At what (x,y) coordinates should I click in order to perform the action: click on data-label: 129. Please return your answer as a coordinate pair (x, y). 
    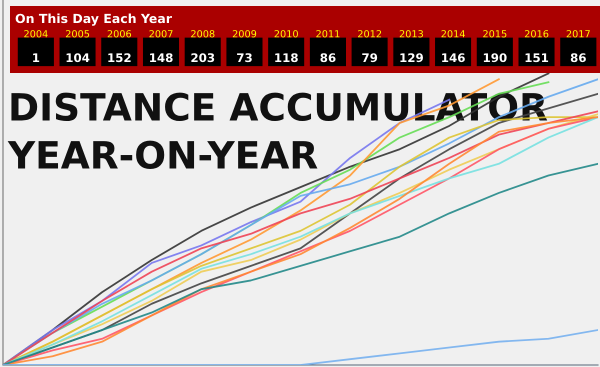
    Looking at the image, I should click on (411, 57).